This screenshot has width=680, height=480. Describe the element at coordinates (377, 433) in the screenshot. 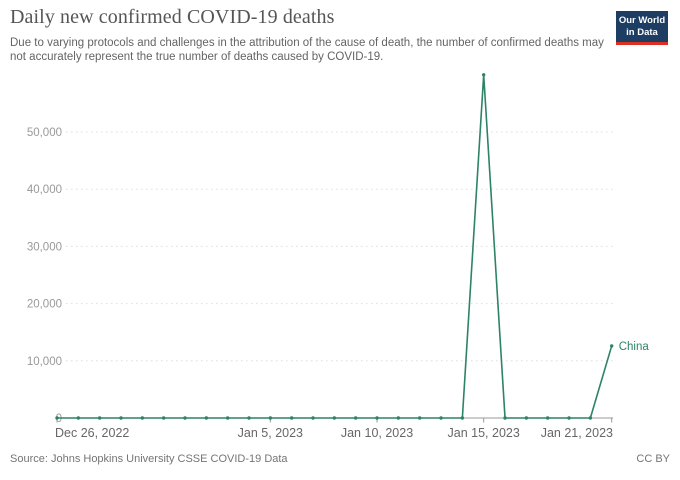

I see `x-axis-tick-label: Jan 10, 2023` at that location.